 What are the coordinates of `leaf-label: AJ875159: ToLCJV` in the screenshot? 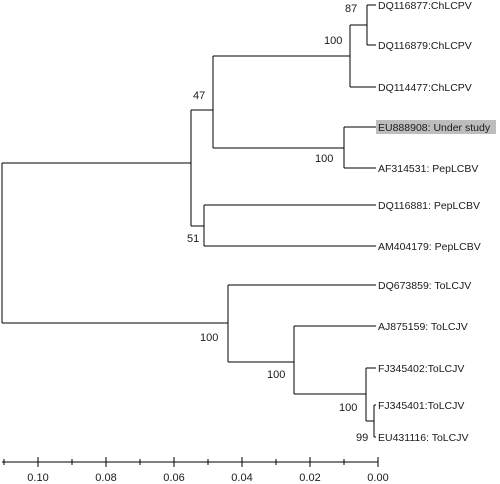 It's located at (423, 327).